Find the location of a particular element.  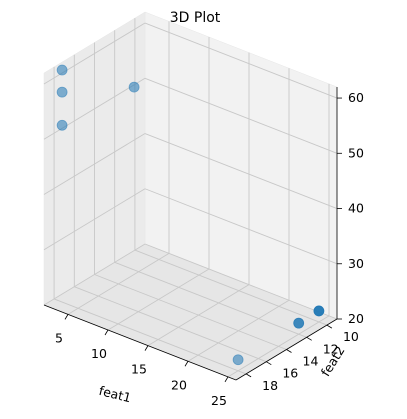

x-tick-label: 5 is located at coordinates (59, 337).